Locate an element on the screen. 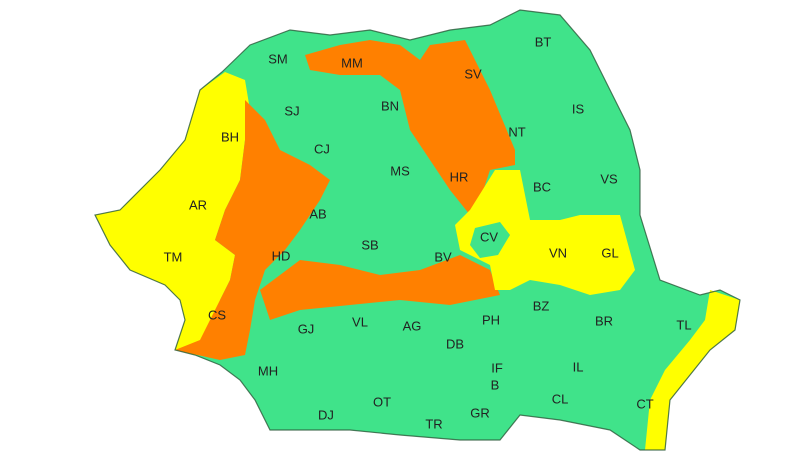 This screenshot has height=470, width=800. county-label-mh: MH is located at coordinates (268, 370).